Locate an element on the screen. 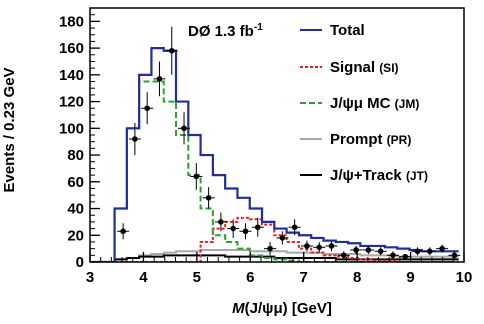 Image resolution: width=484 pixels, height=324 pixels. annotation-superscript: -1 is located at coordinates (258, 27).